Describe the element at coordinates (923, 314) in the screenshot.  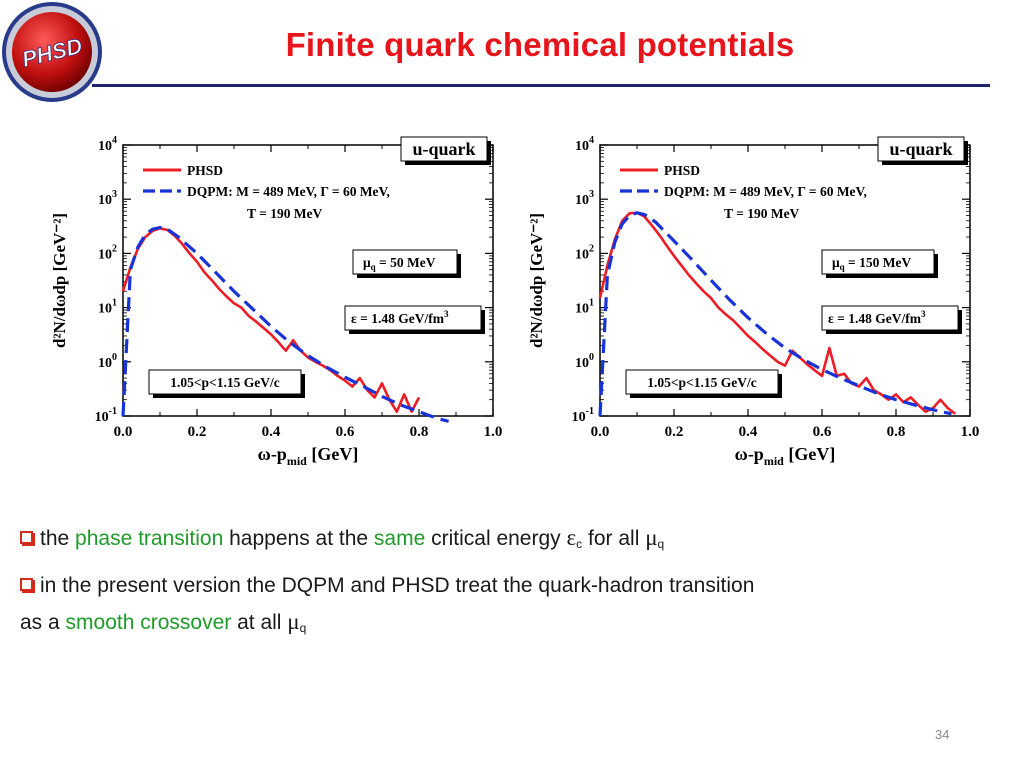
I see `energy-density-exponent: 3` at that location.